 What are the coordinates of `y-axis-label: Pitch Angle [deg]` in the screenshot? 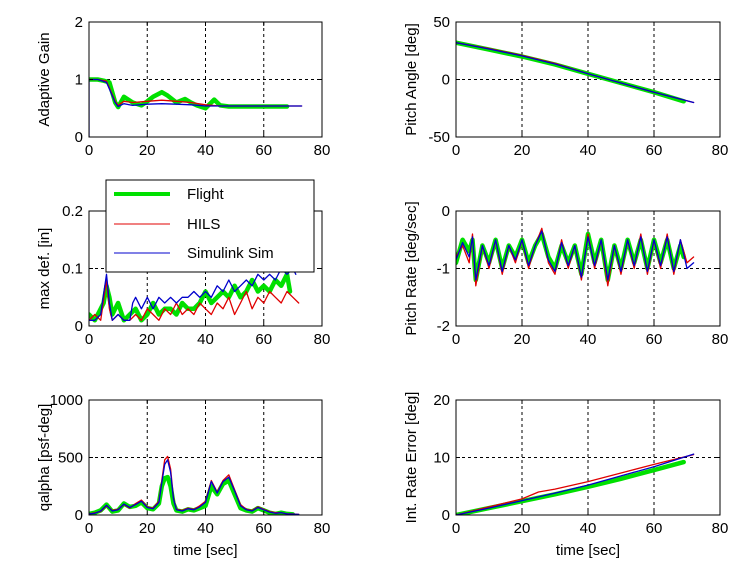 It's located at (411, 79).